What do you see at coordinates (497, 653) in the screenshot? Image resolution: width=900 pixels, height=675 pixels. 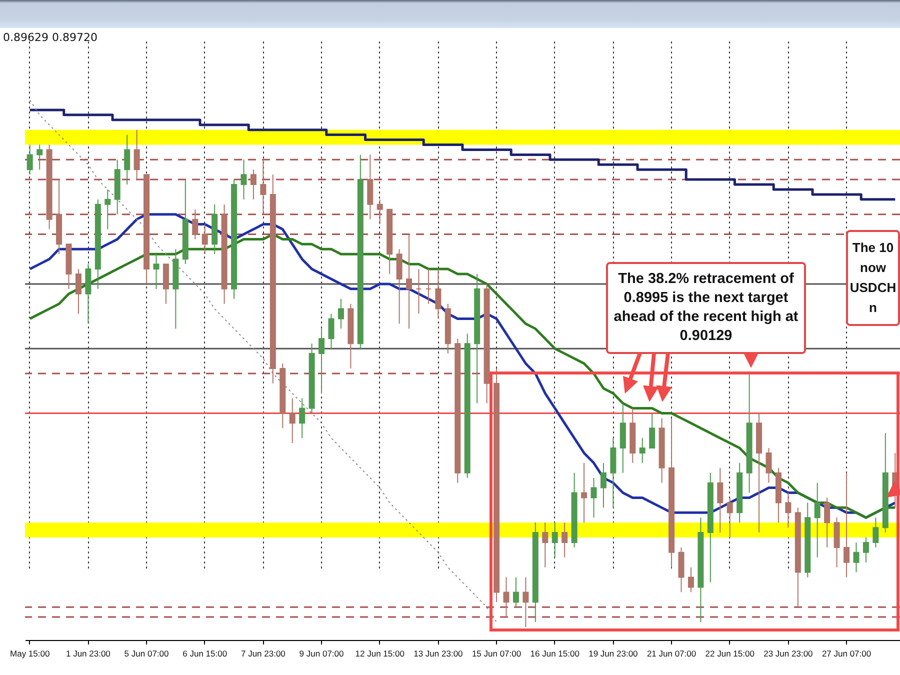 I see `x-tick-label: 15 Jun 07:00` at bounding box center [497, 653].